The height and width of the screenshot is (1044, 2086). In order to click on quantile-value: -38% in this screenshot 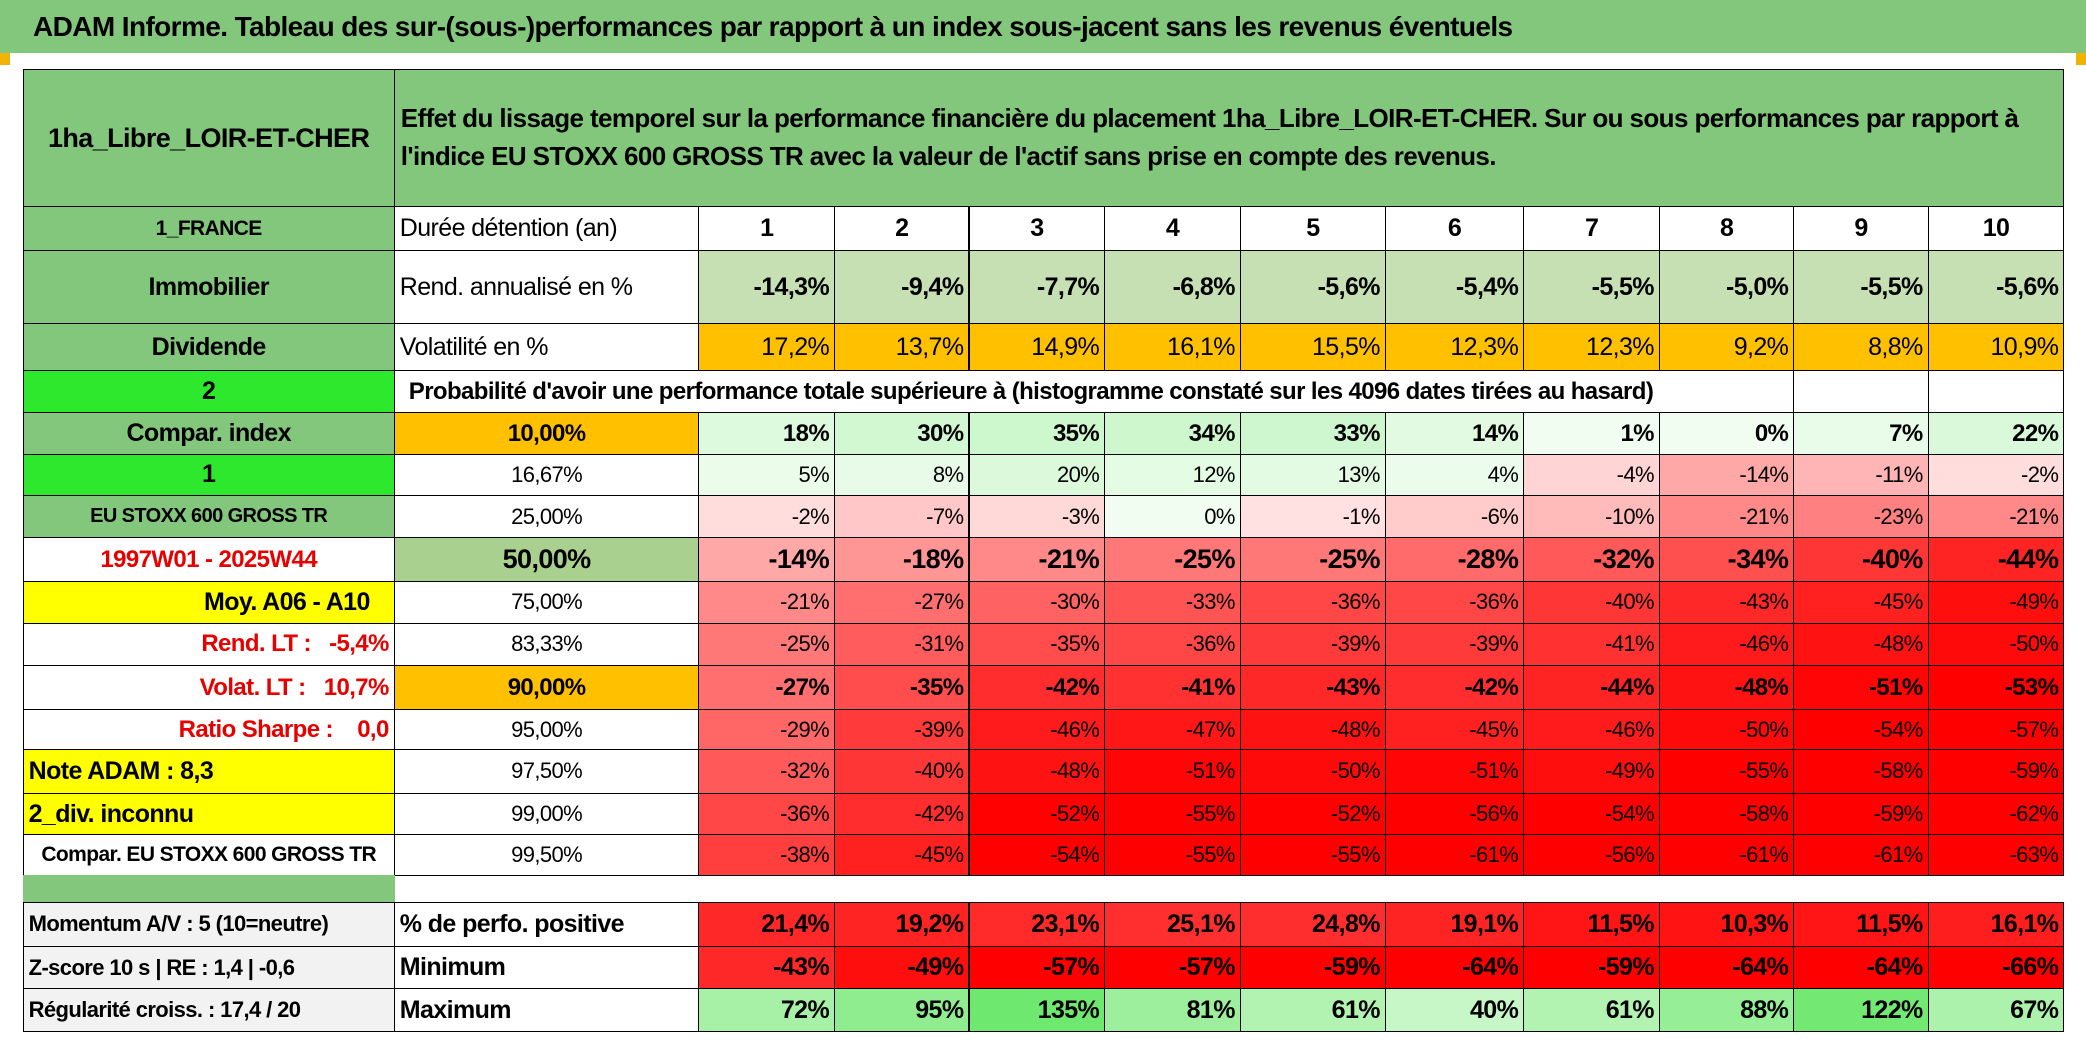, I will do `click(767, 855)`.